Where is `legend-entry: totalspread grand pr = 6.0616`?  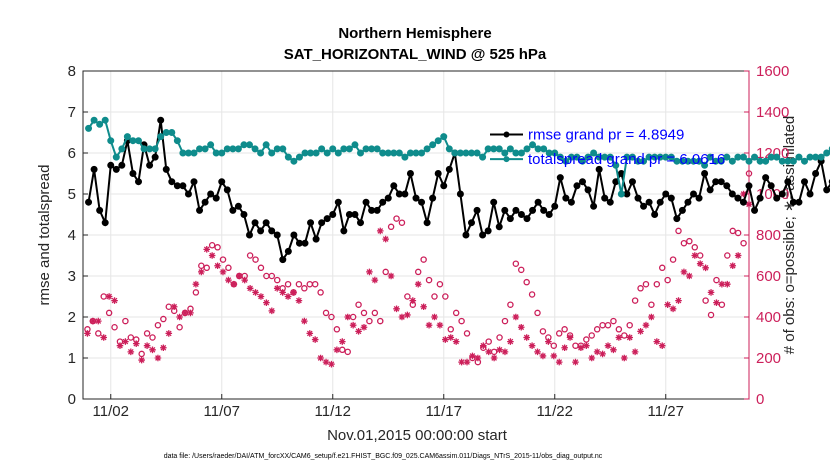
legend-entry: totalspread grand pr = 6.0616 is located at coordinates (626, 159).